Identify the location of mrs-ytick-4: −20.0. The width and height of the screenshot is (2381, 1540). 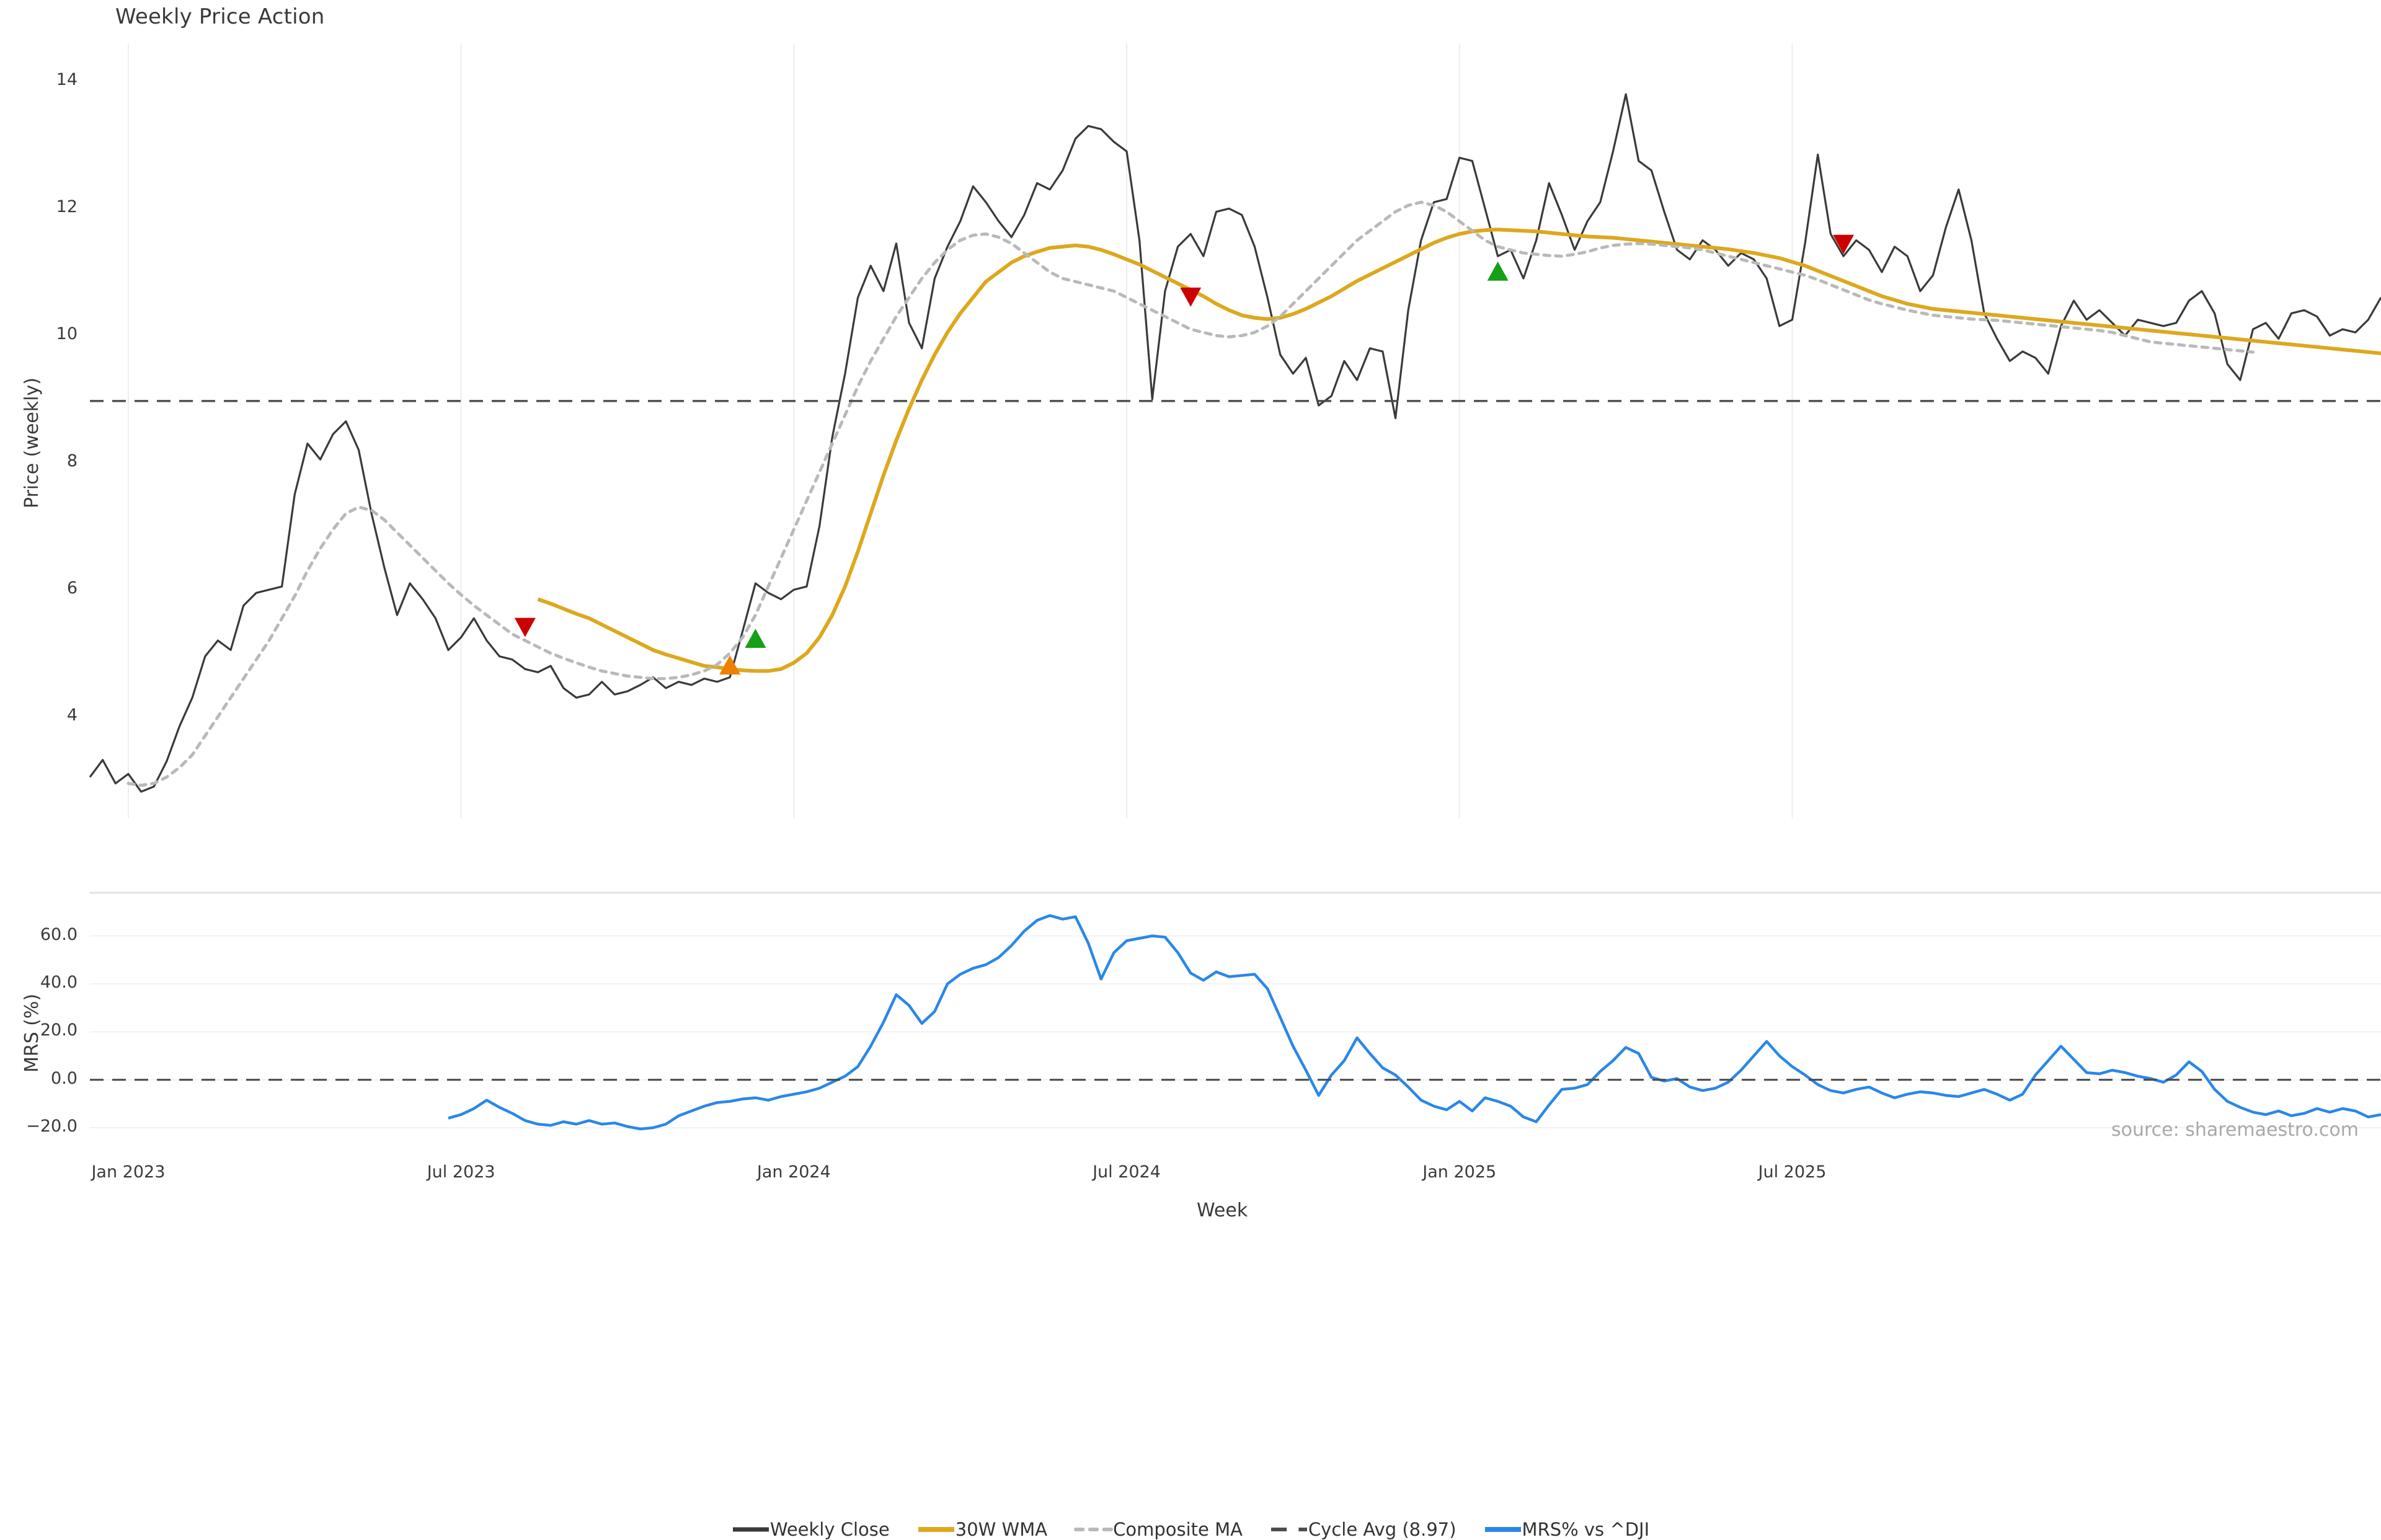
(52, 1126).